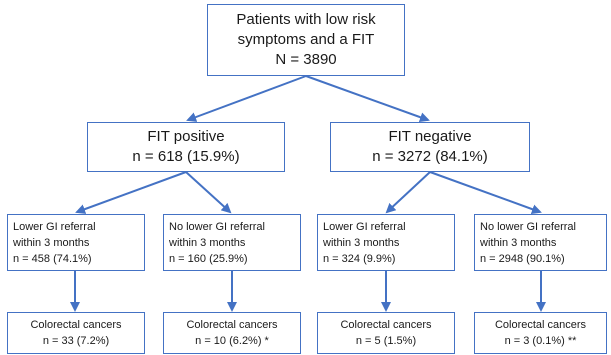  I want to click on arrow-root-to-fit-negative, so click(367, 98).